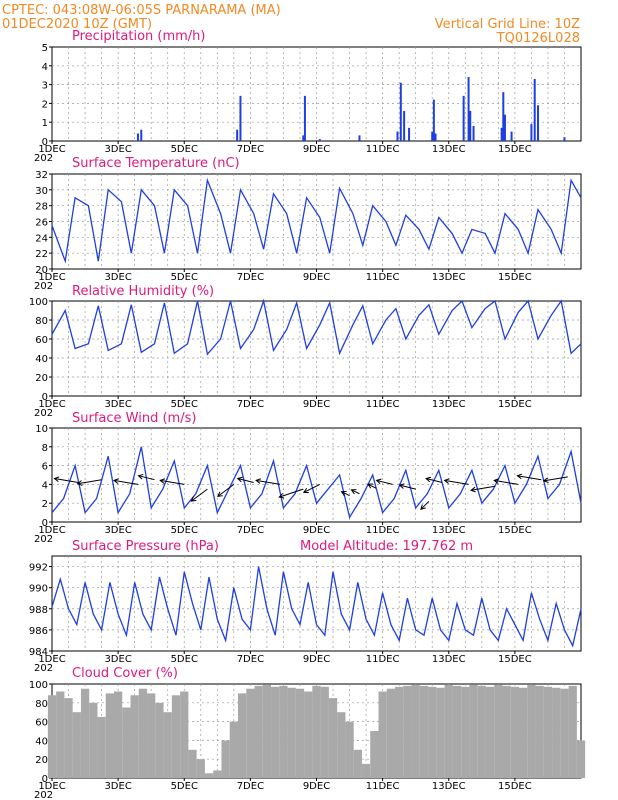  Describe the element at coordinates (41, 223) in the screenshot. I see `y-tick-label: 26` at that location.